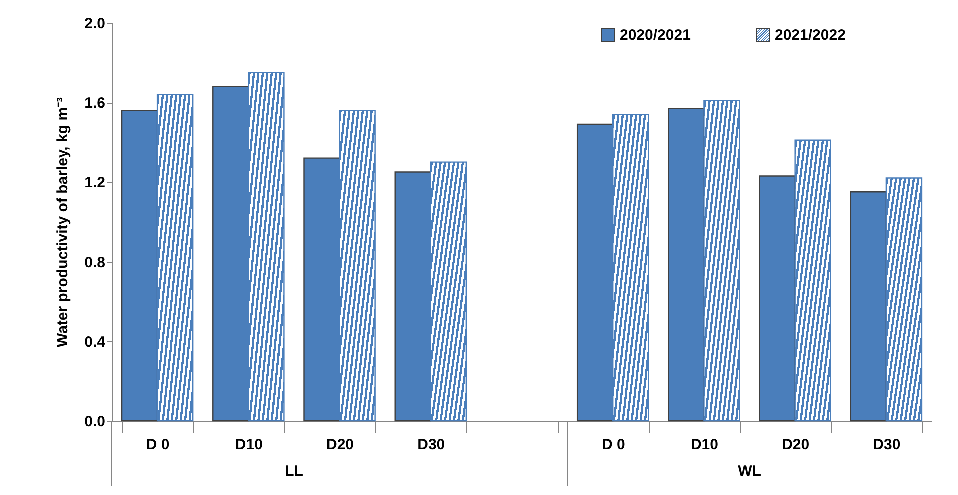 The width and height of the screenshot is (958, 495). Describe the element at coordinates (95, 103) in the screenshot. I see `y-tick-label: 1.6` at that location.